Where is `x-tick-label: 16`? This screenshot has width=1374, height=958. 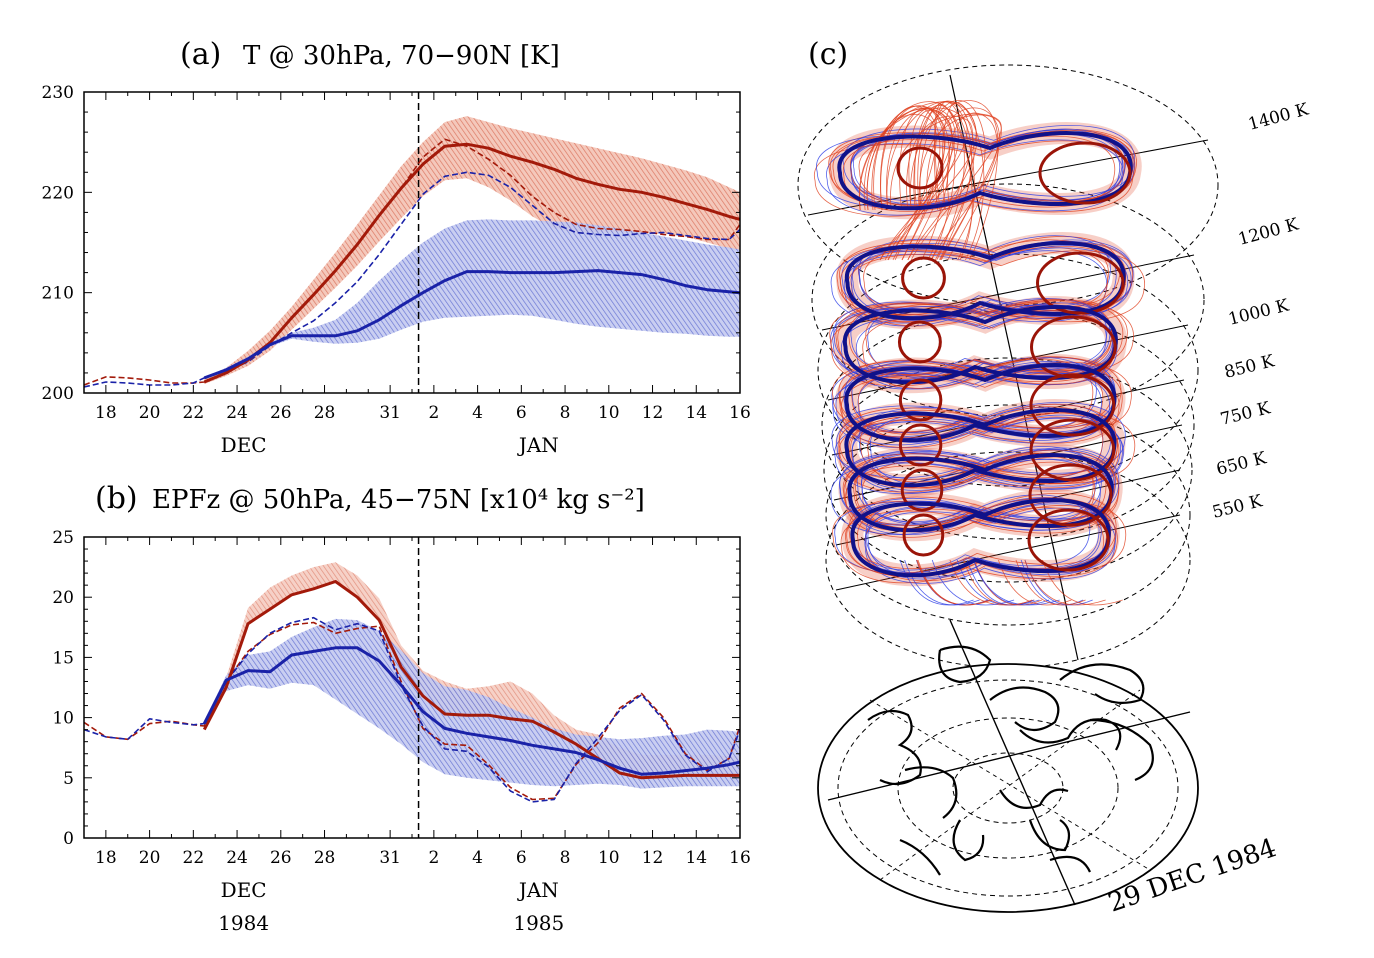 x-tick-label: 16 is located at coordinates (740, 413).